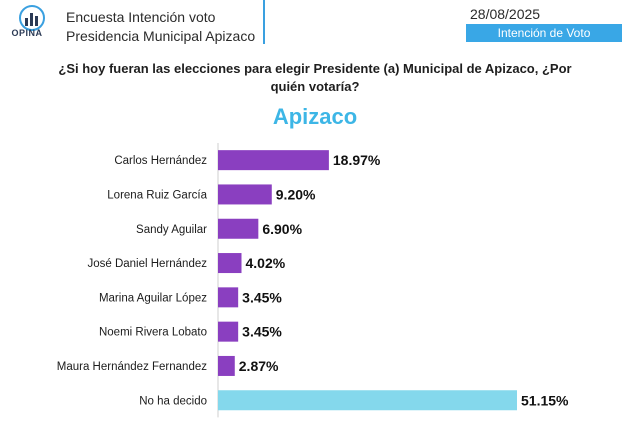 The height and width of the screenshot is (440, 630). Describe the element at coordinates (315, 116) in the screenshot. I see `chart-title: Apizaco` at that location.